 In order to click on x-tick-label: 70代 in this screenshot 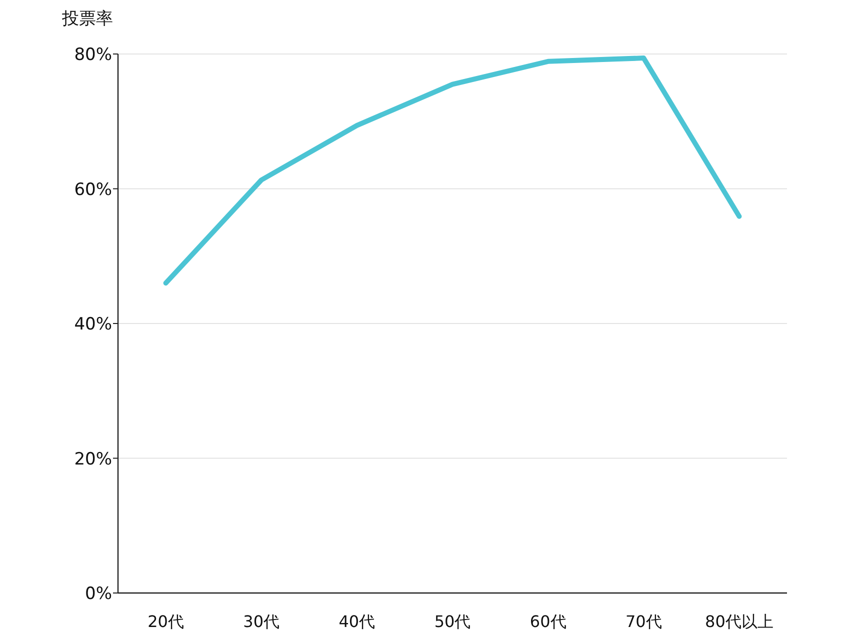, I will do `click(643, 621)`.